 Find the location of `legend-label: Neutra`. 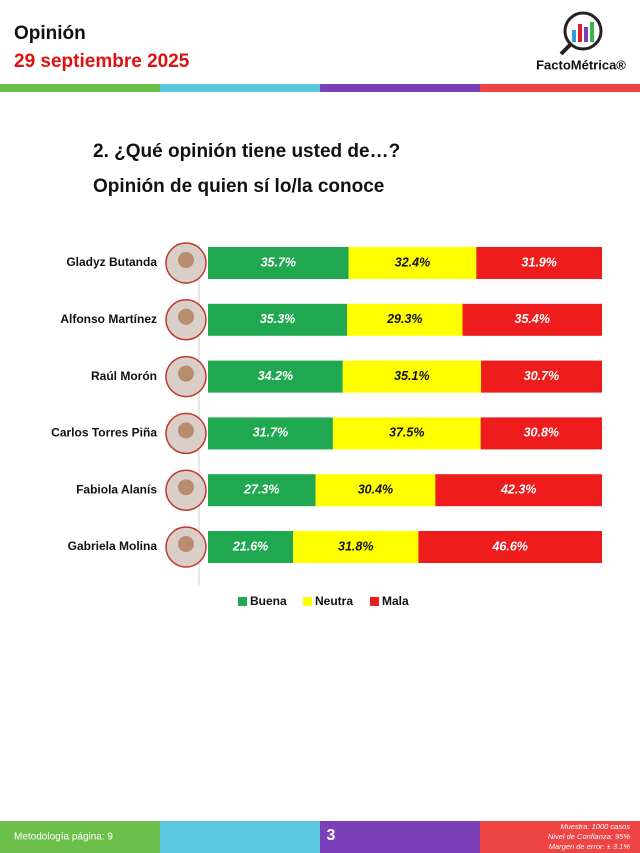

legend-label: Neutra is located at coordinates (334, 601).